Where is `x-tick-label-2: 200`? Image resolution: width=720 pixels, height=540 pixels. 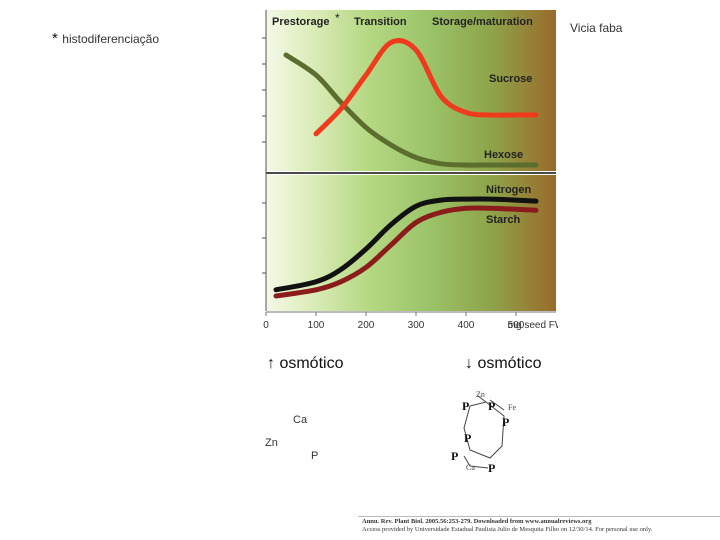
x-tick-label-2: 200 is located at coordinates (366, 325).